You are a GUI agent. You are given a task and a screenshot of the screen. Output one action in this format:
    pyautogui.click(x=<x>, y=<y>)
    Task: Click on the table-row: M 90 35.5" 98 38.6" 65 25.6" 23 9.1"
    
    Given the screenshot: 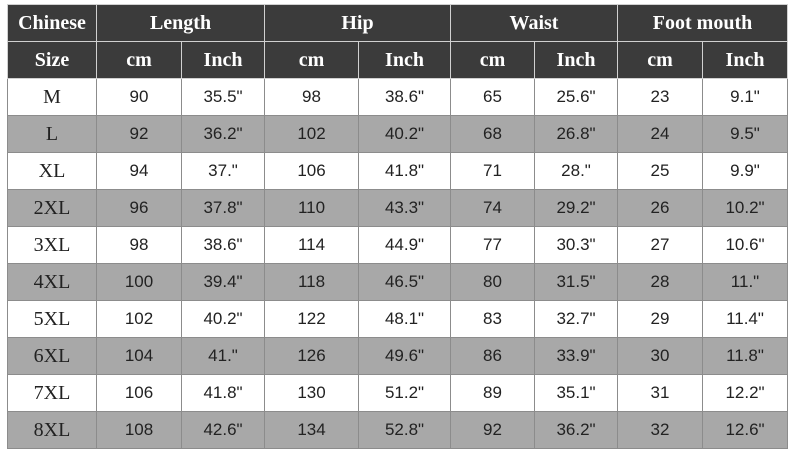 What is the action you would take?
    pyautogui.click(x=398, y=97)
    